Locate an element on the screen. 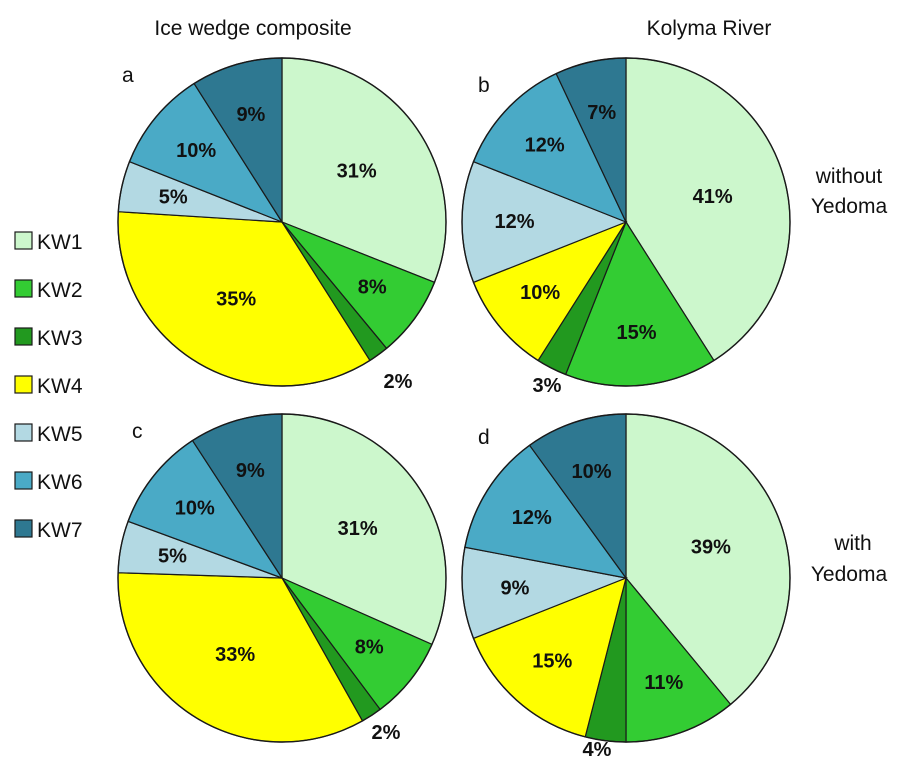  pie-a-label-kw1: 31% is located at coordinates (357, 171).